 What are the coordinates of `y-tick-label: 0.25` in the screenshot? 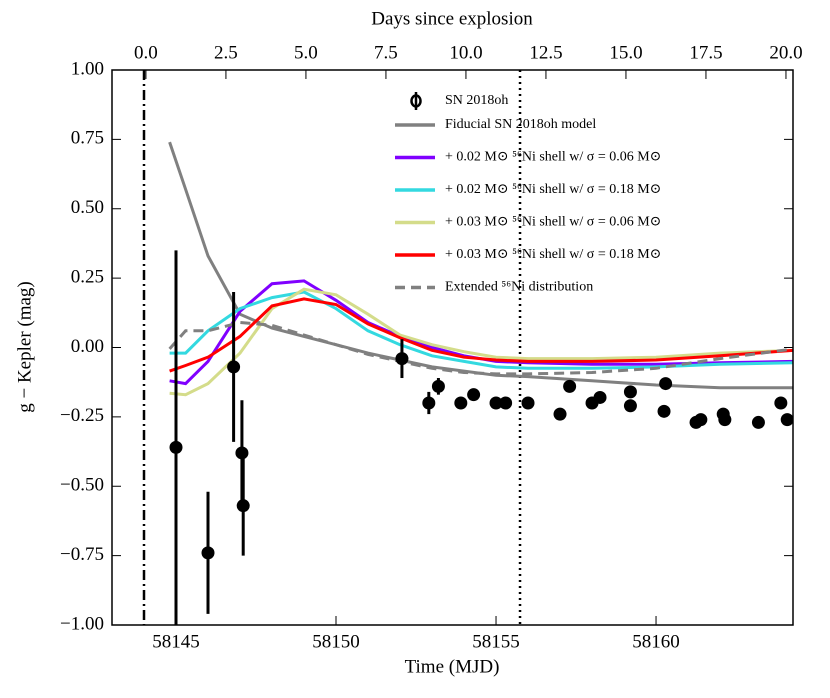 It's located at (87, 276).